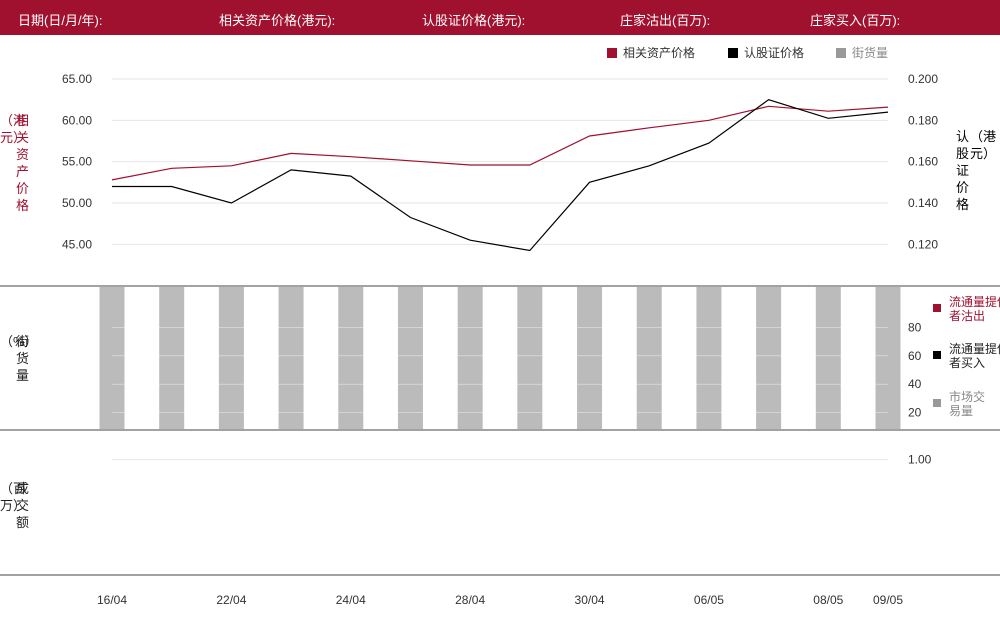 Image resolution: width=1000 pixels, height=620 pixels. What do you see at coordinates (277, 20) in the screenshot?
I see `underlying-price-label: 相关资产价格(港元):` at bounding box center [277, 20].